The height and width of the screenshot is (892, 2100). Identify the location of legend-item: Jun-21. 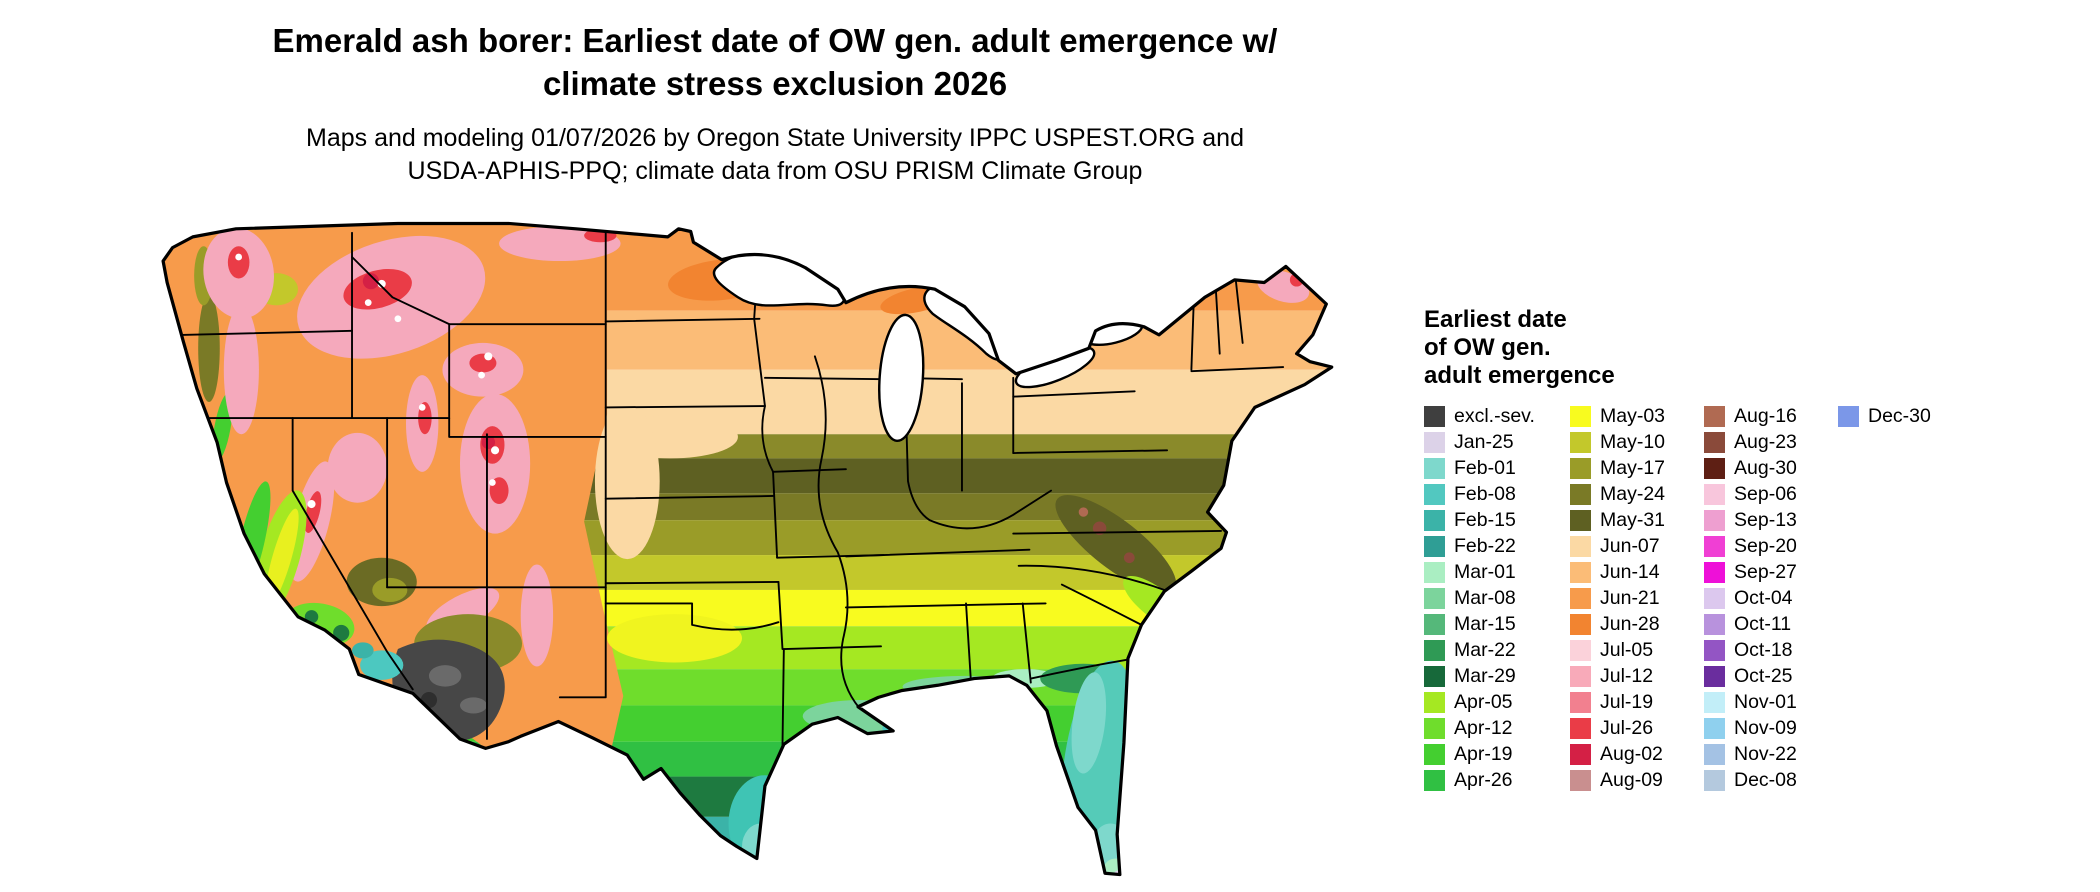
(1637, 598).